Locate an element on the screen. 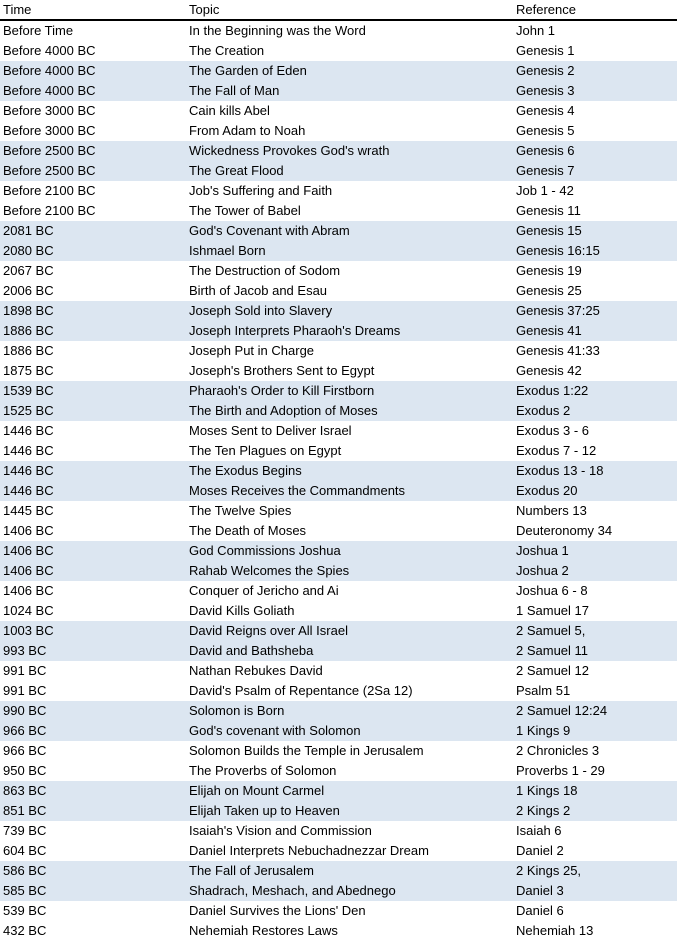 The image size is (677, 941). table-row: 1445 BC The Twelve Spies Numbers 13 is located at coordinates (338, 511).